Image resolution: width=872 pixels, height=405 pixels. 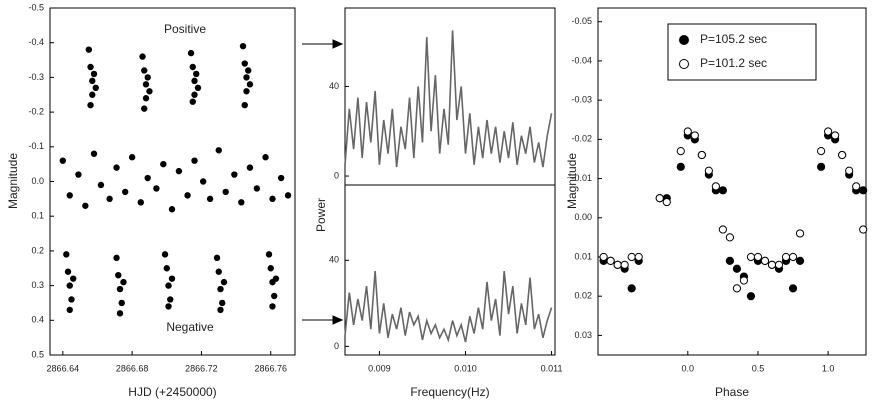 I want to click on y-tick-label: -0.03, so click(x=581, y=100).